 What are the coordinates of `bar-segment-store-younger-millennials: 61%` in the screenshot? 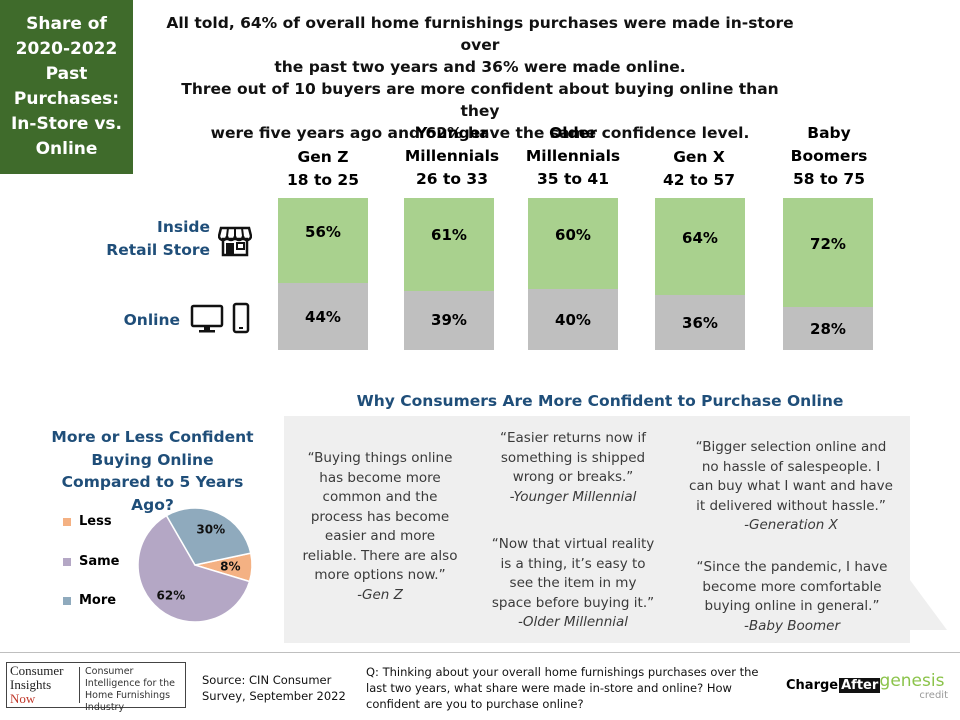 It's located at (449, 244).